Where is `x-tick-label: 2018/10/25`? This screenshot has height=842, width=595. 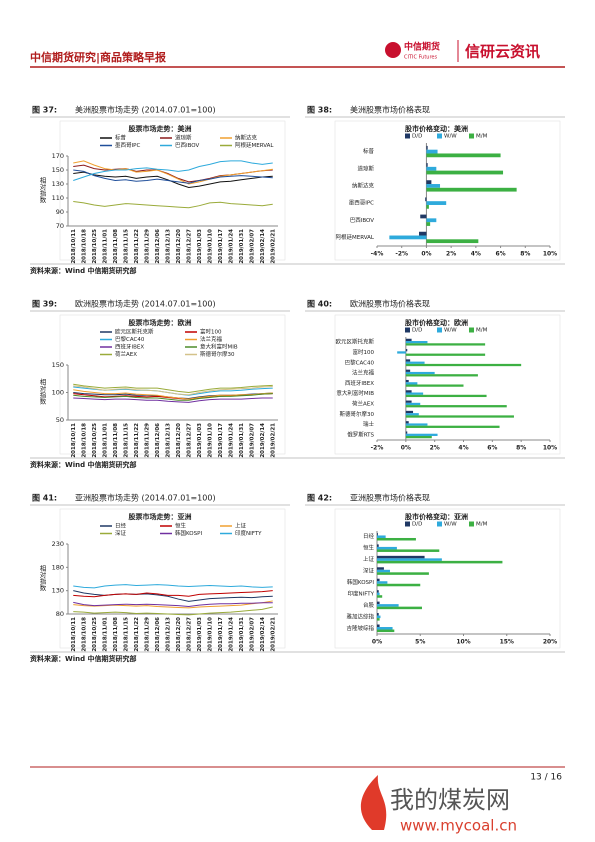
x-tick-label: 2018/10/25 is located at coordinates (95, 634).